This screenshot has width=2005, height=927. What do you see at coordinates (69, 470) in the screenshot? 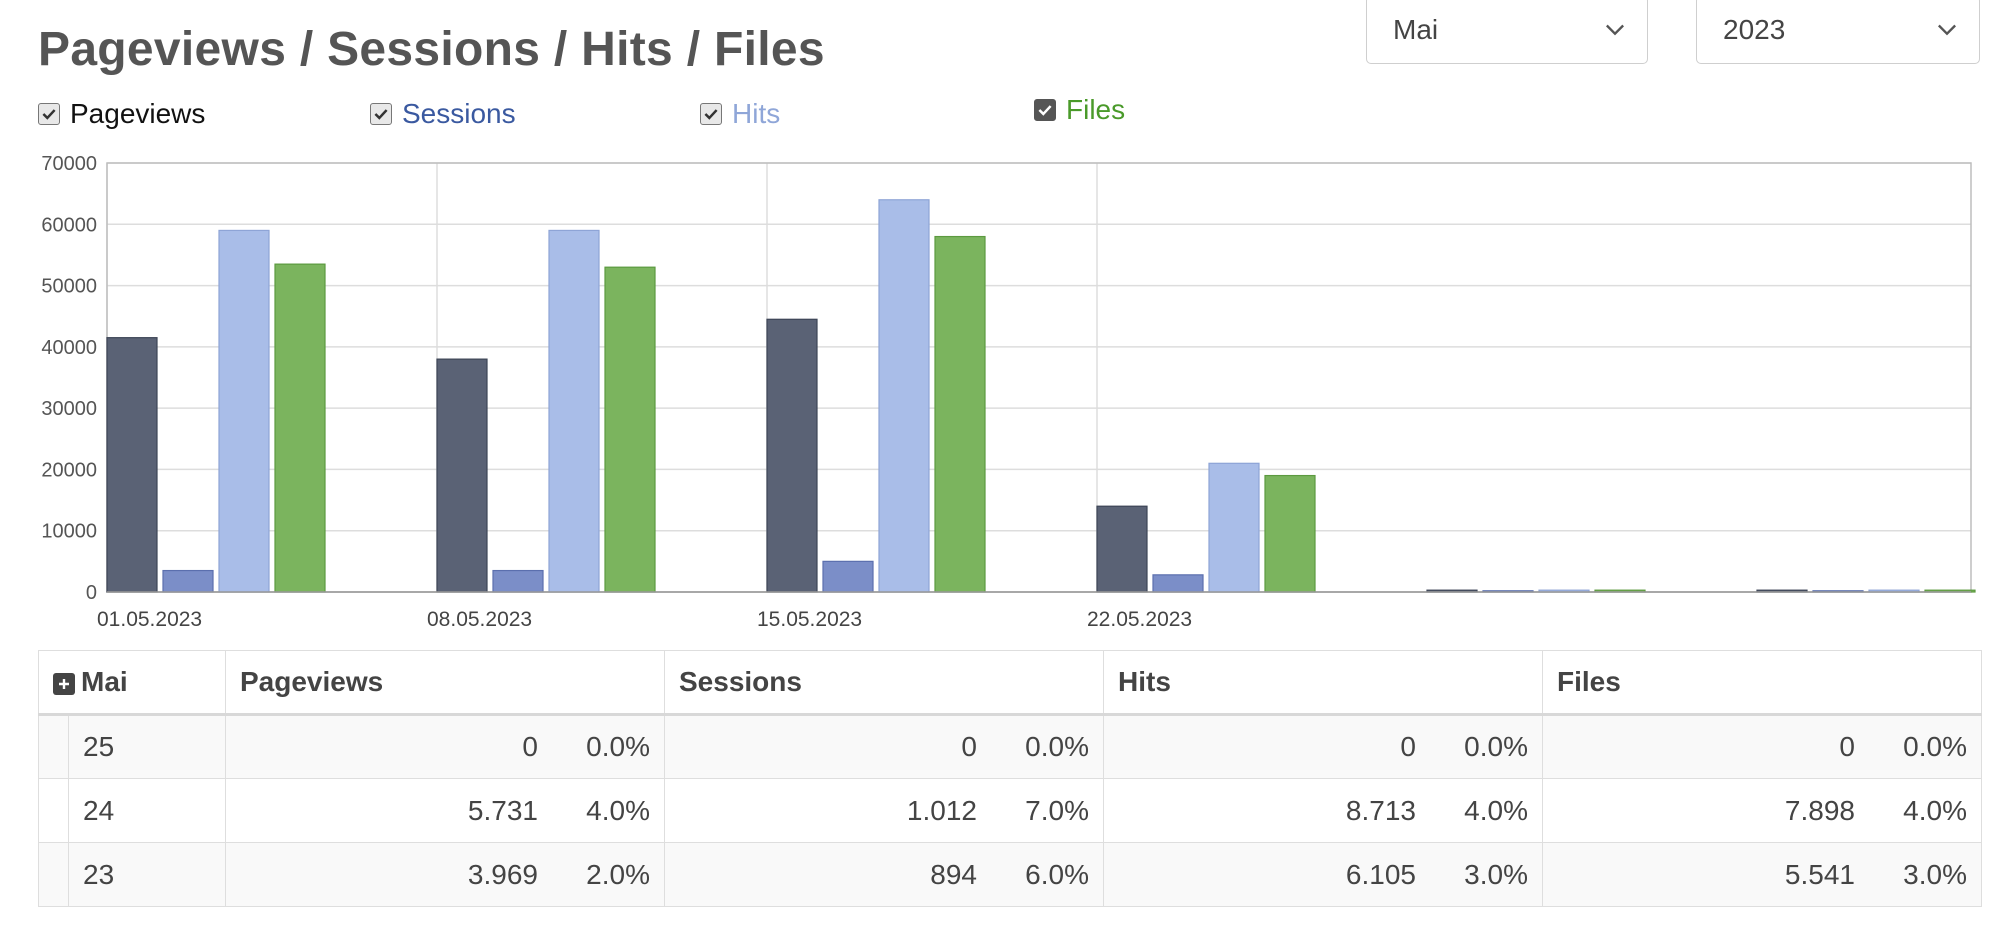
I see `y-tick-label: 20000` at bounding box center [69, 470].